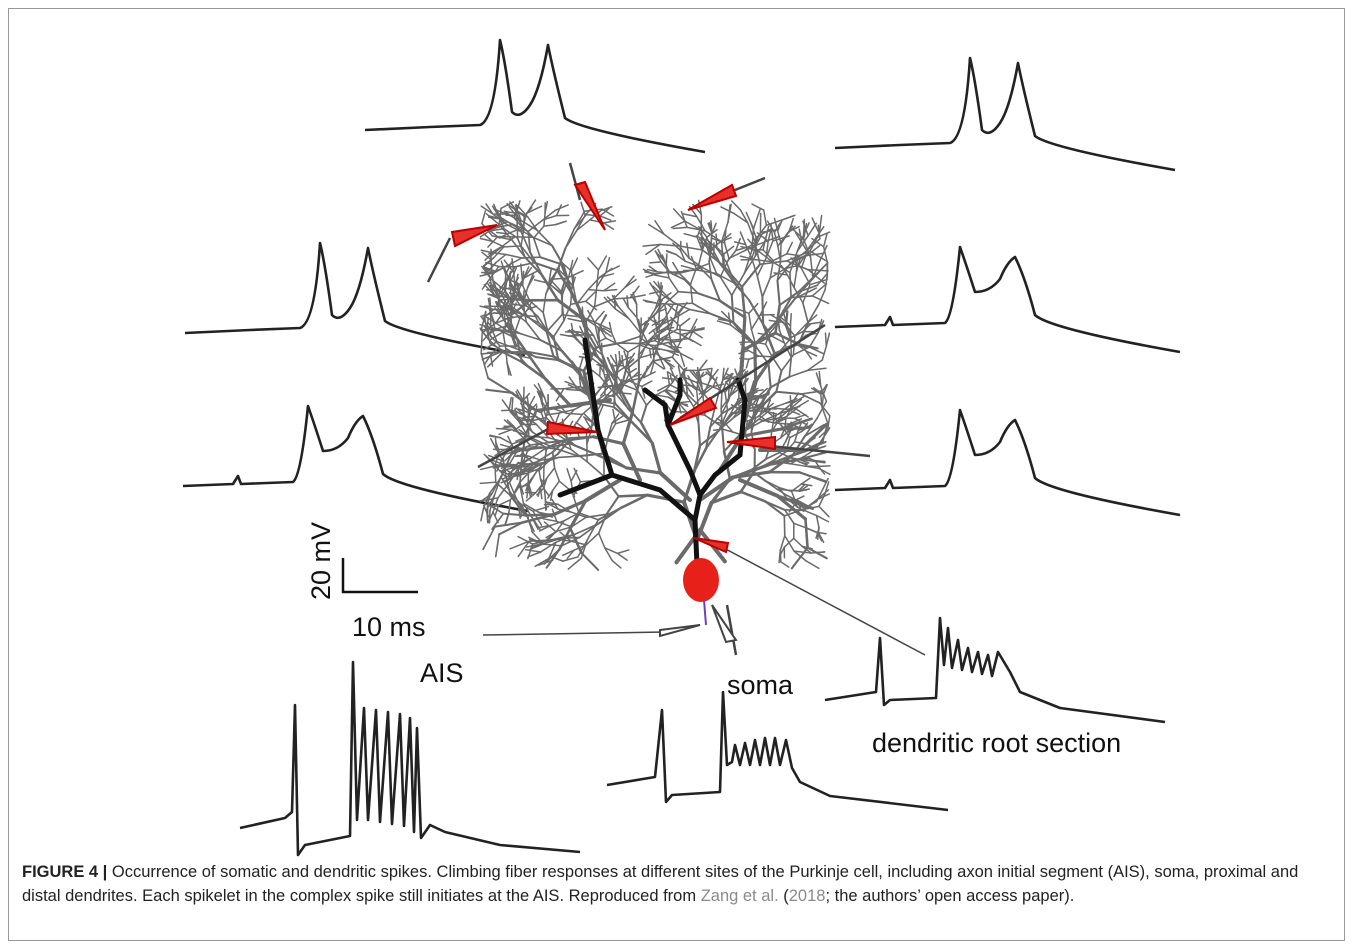 This screenshot has height=951, width=1355. I want to click on purkinje-cell, so click(655, 385).